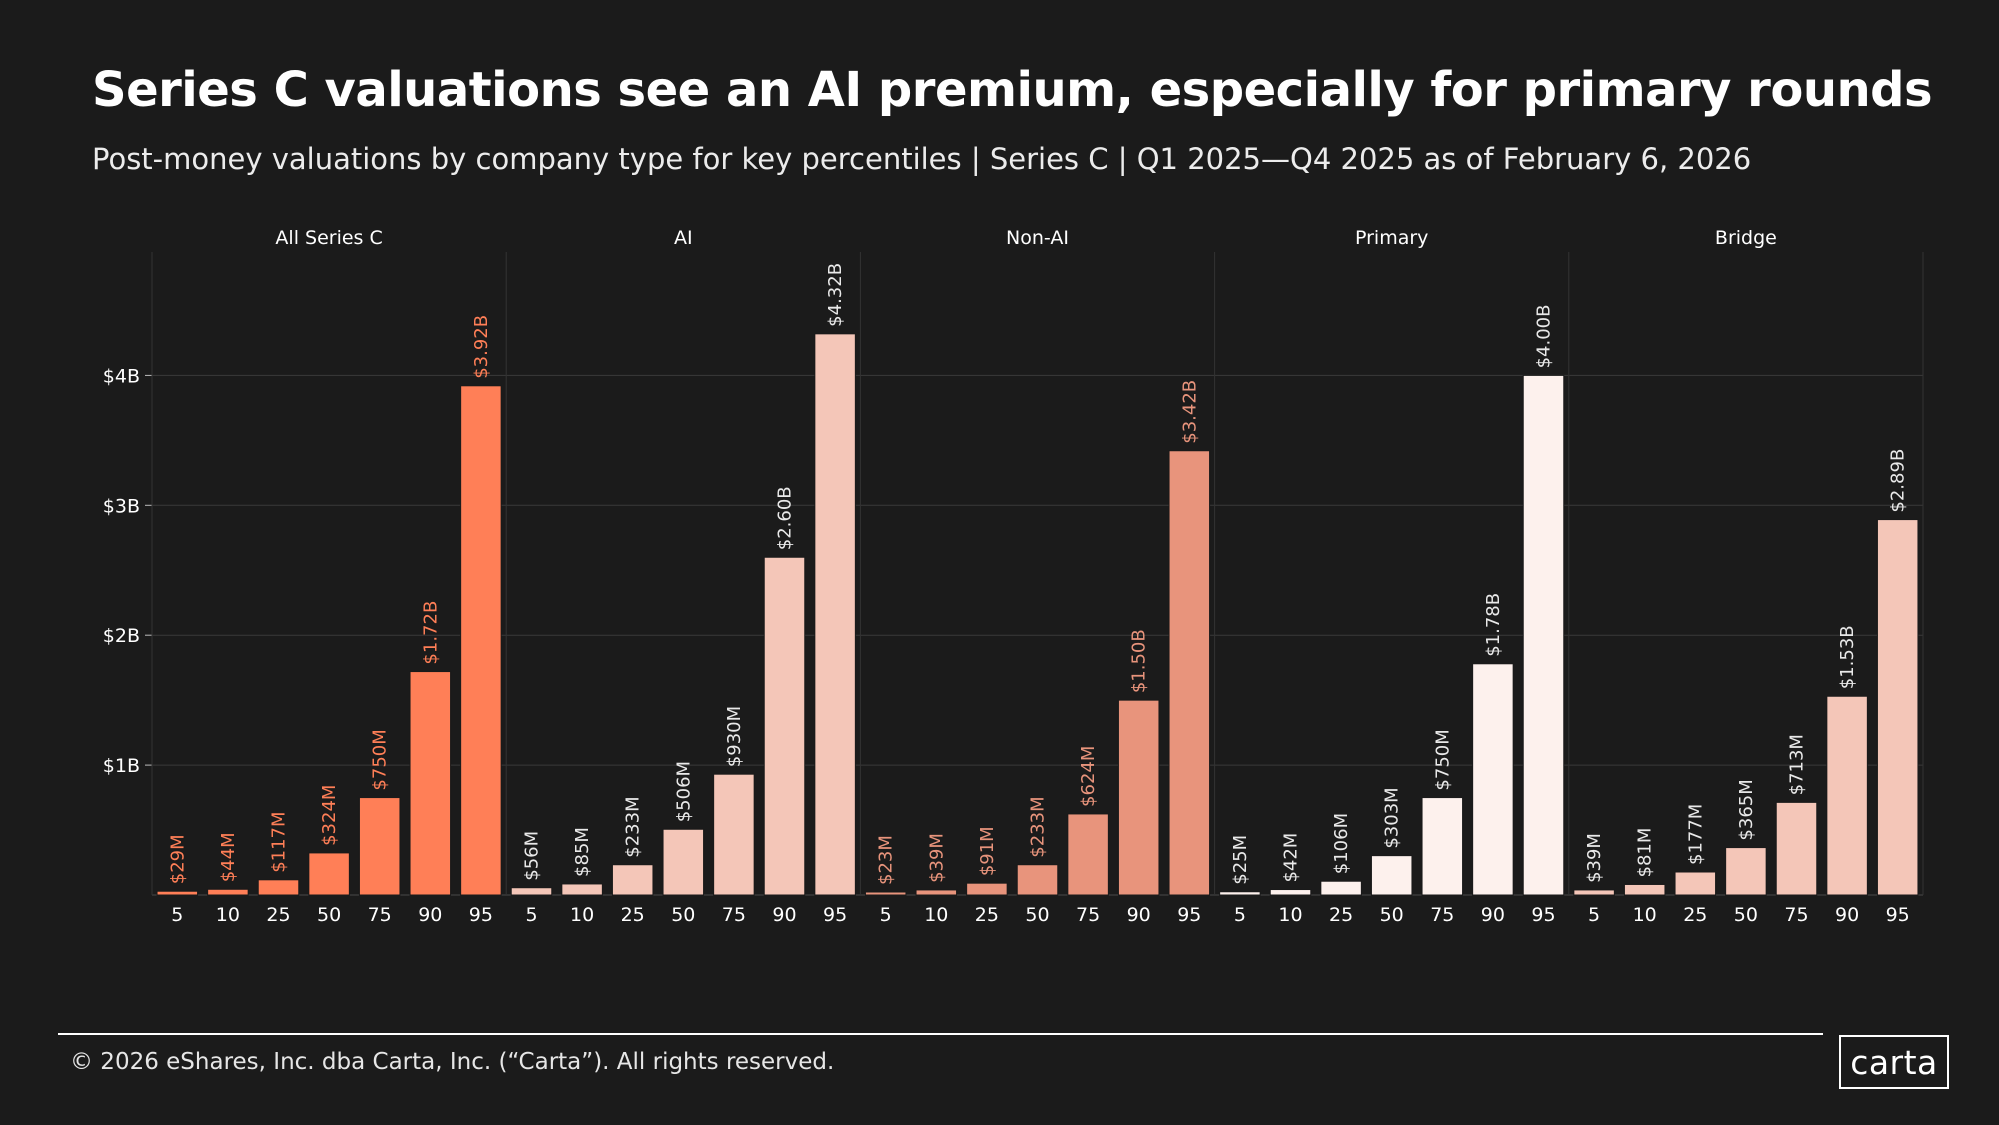  Describe the element at coordinates (683, 791) in the screenshot. I see `data-label: $506M` at that location.